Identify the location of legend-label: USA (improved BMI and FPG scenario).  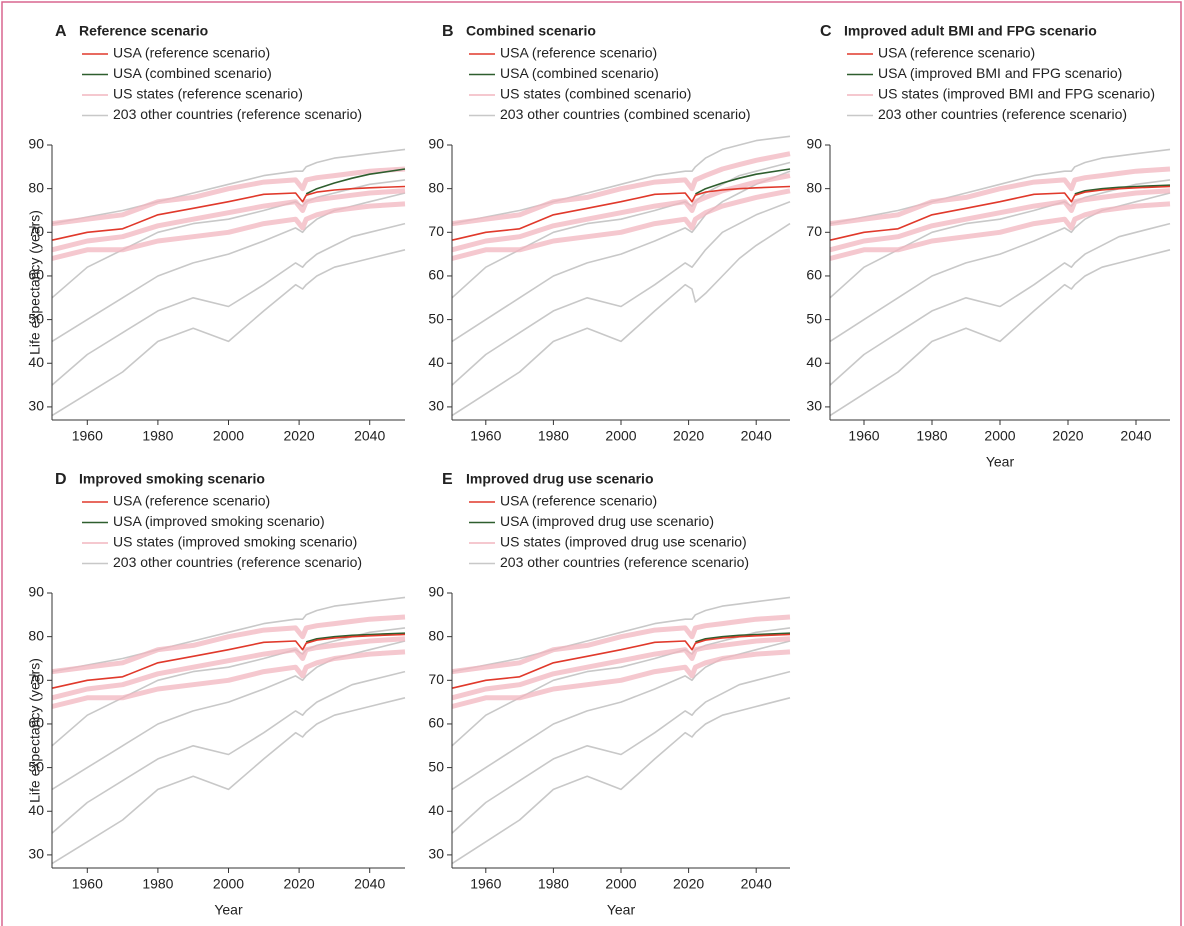
(1000, 73).